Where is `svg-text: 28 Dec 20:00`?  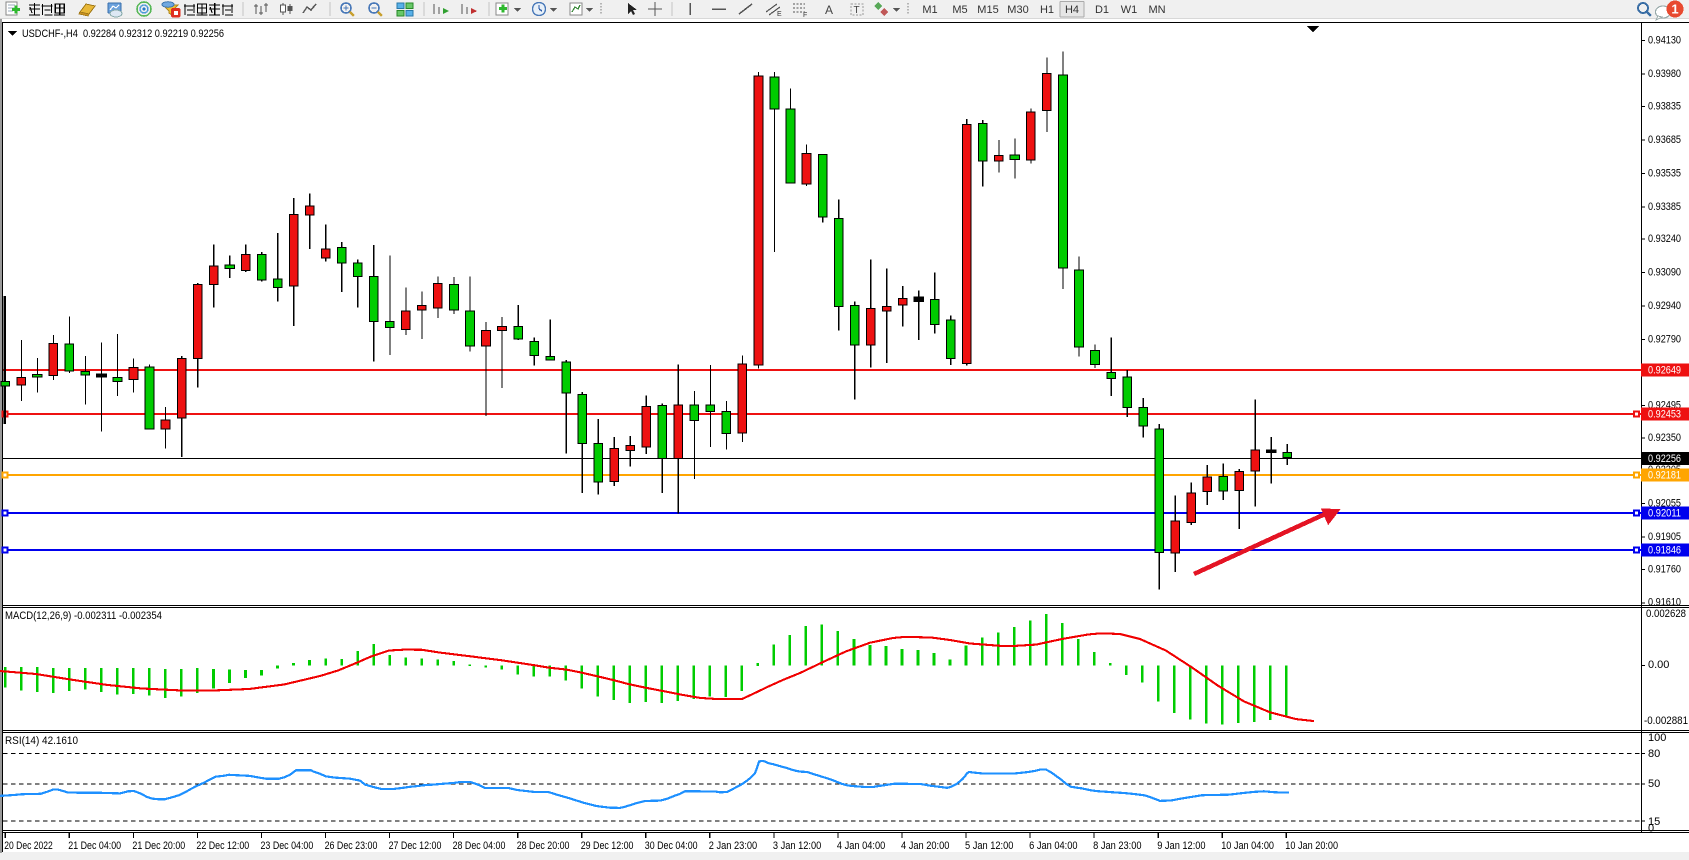
svg-text: 28 Dec 20:00 is located at coordinates (543, 846).